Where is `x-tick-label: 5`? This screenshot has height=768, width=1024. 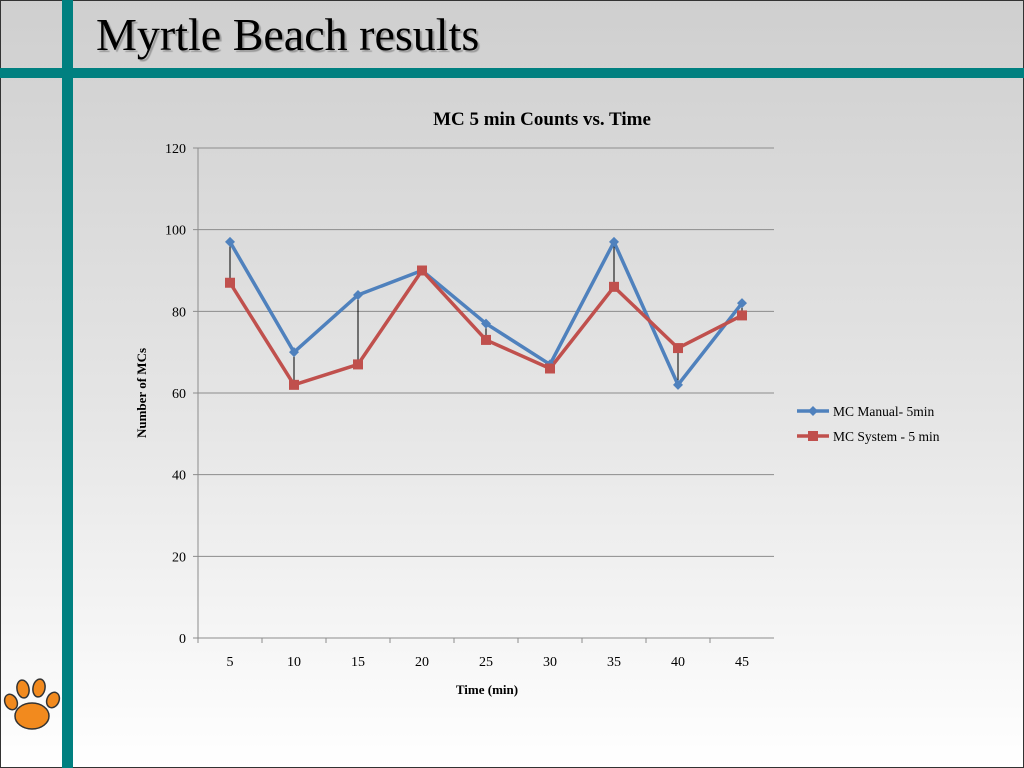
x-tick-label: 5 is located at coordinates (230, 662).